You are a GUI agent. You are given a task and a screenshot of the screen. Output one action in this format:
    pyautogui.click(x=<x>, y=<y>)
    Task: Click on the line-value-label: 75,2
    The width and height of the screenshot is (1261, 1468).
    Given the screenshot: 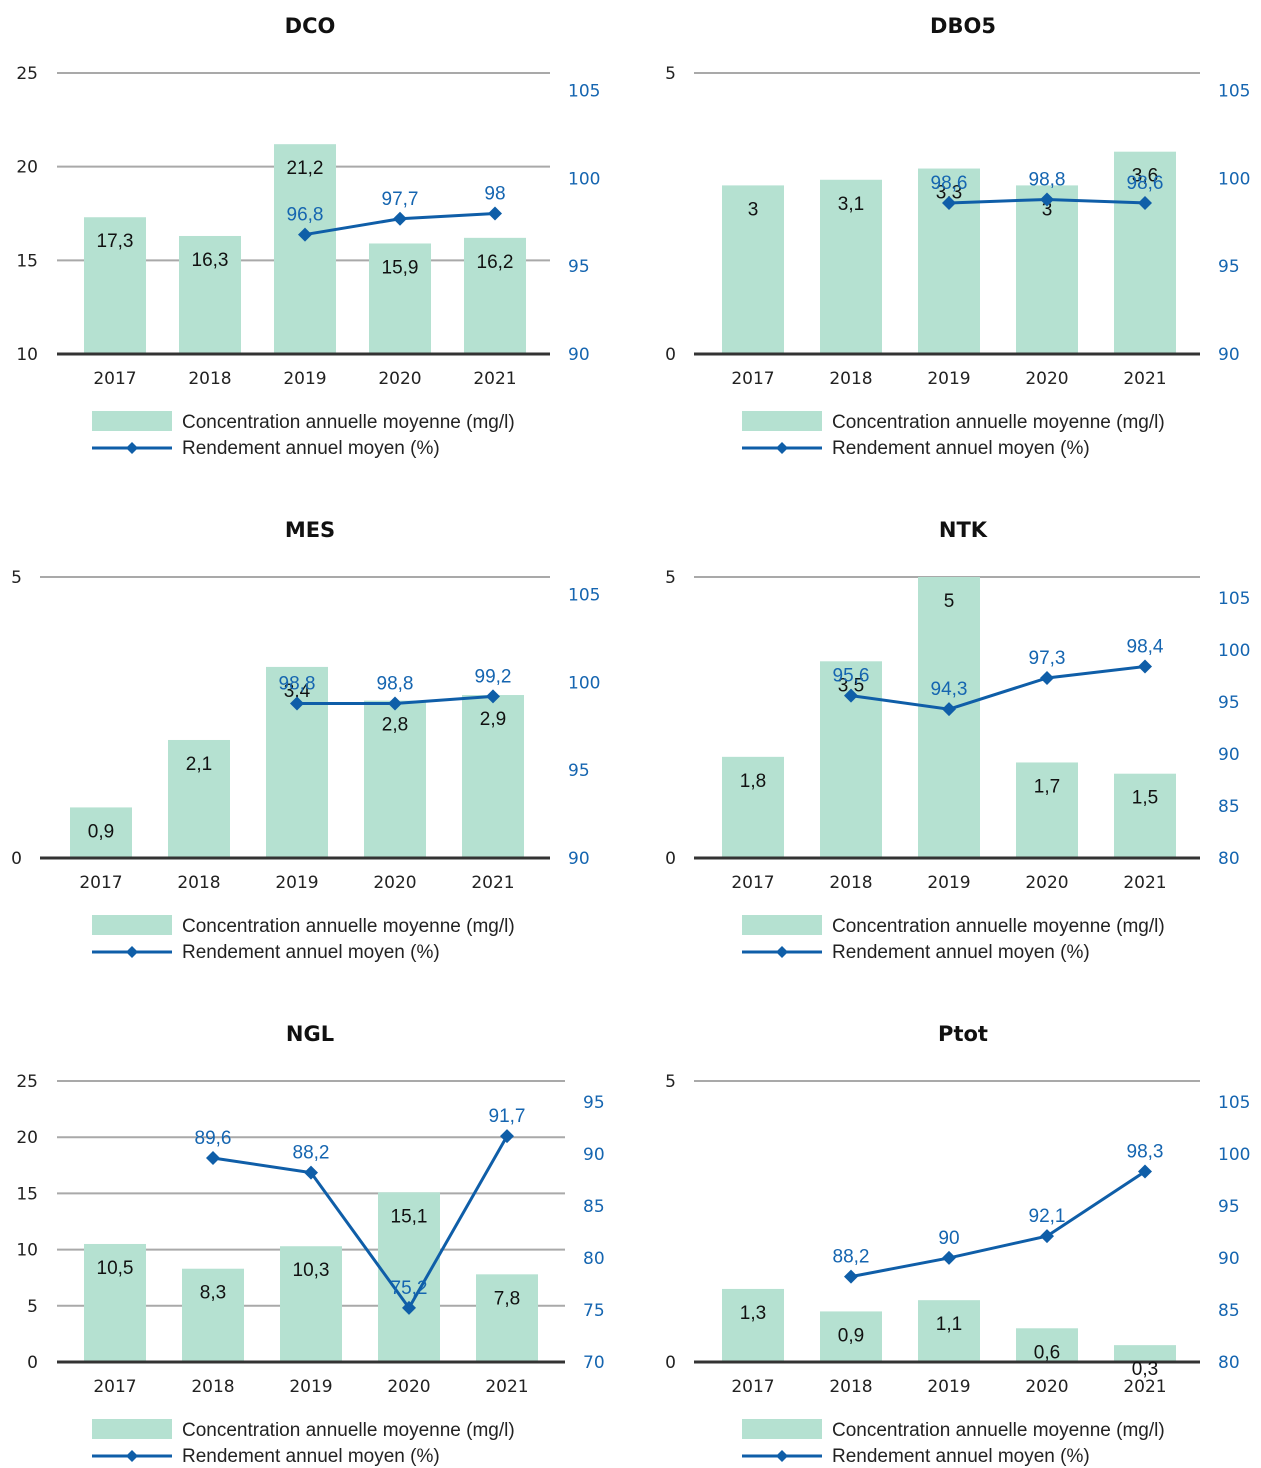 What is the action you would take?
    pyautogui.click(x=409, y=1288)
    